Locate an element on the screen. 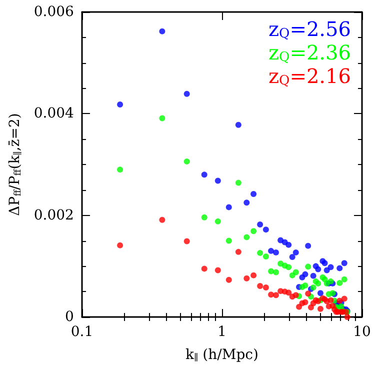 The image size is (374, 374). y-tick-label: 0.006 is located at coordinates (54, 12).